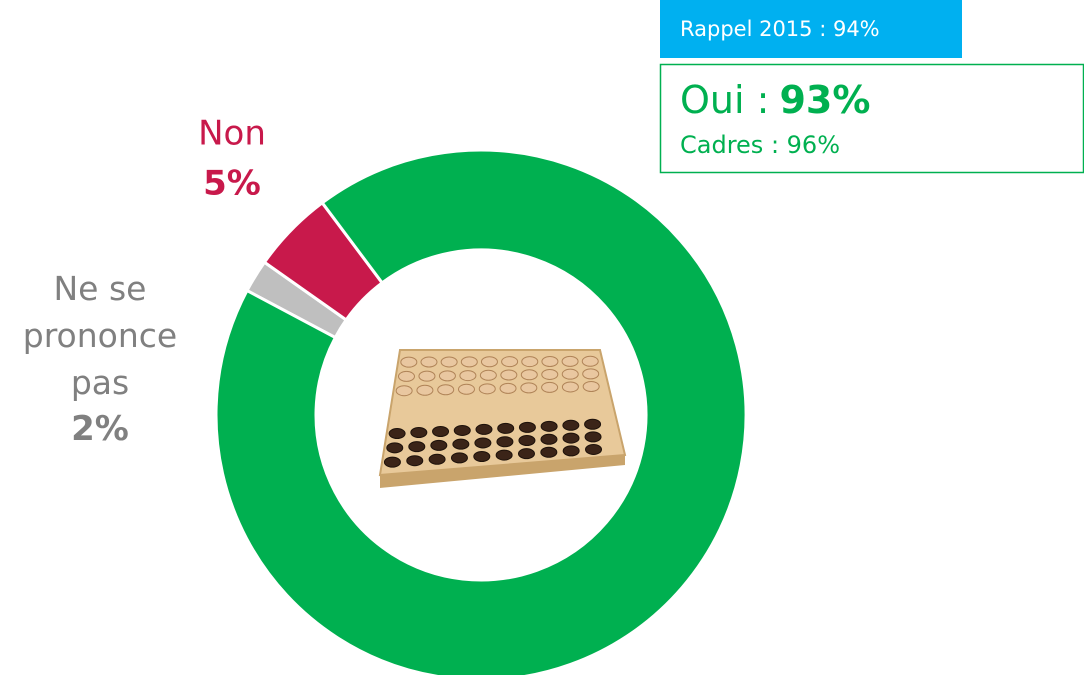 The width and height of the screenshot is (1084, 675). I want to click on result-box, so click(871, 118).